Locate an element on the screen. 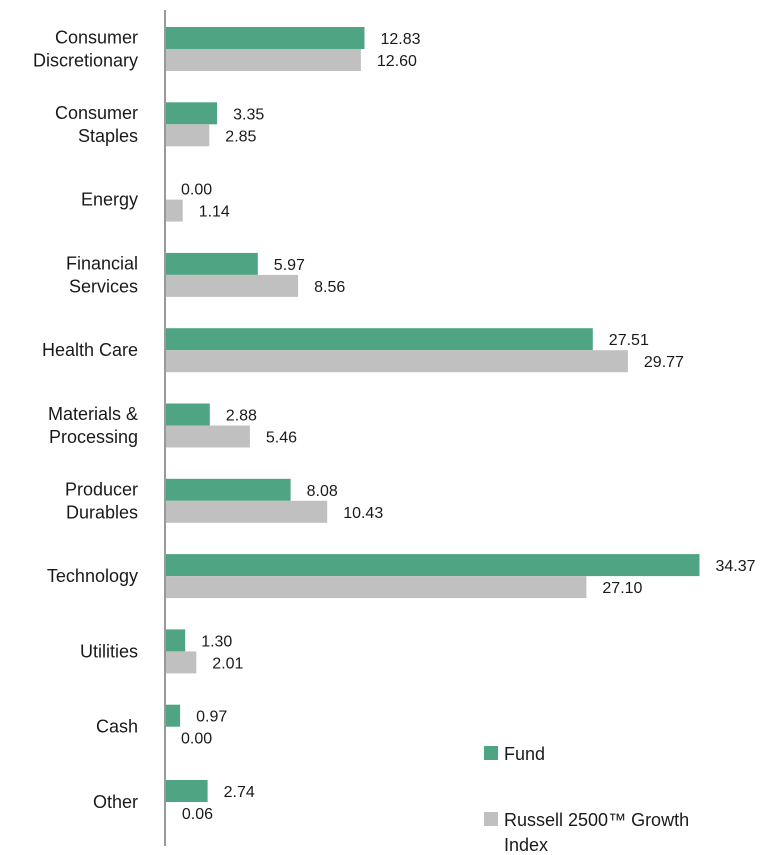 The width and height of the screenshot is (769, 855). category-label: Producer is located at coordinates (101, 489).